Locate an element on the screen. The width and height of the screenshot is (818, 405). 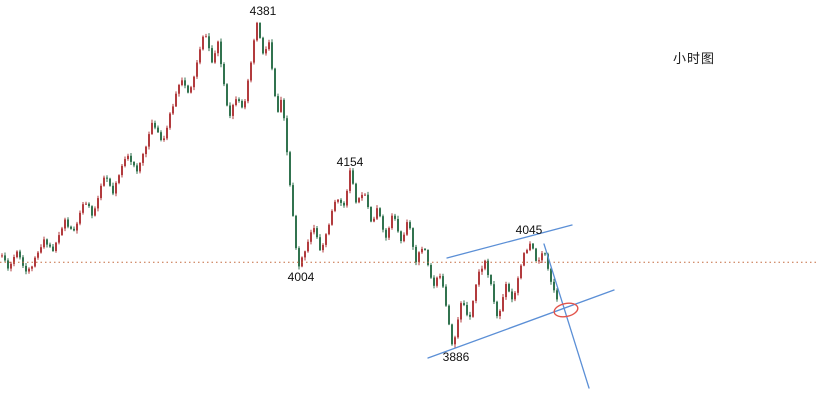
target-ellipse is located at coordinates (566, 310).